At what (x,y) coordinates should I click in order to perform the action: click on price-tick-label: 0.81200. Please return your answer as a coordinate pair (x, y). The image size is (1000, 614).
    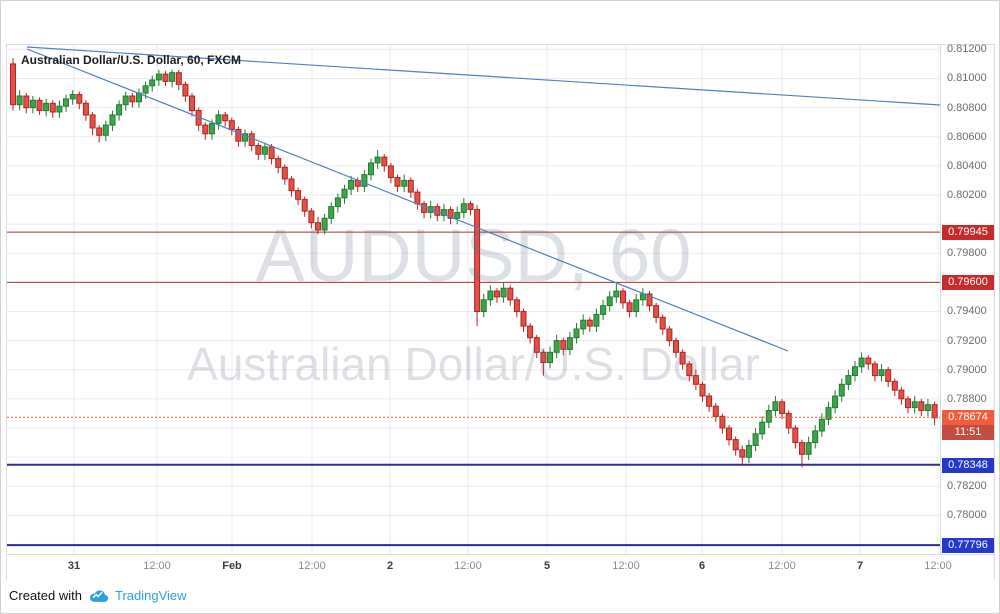
    Looking at the image, I should click on (967, 49).